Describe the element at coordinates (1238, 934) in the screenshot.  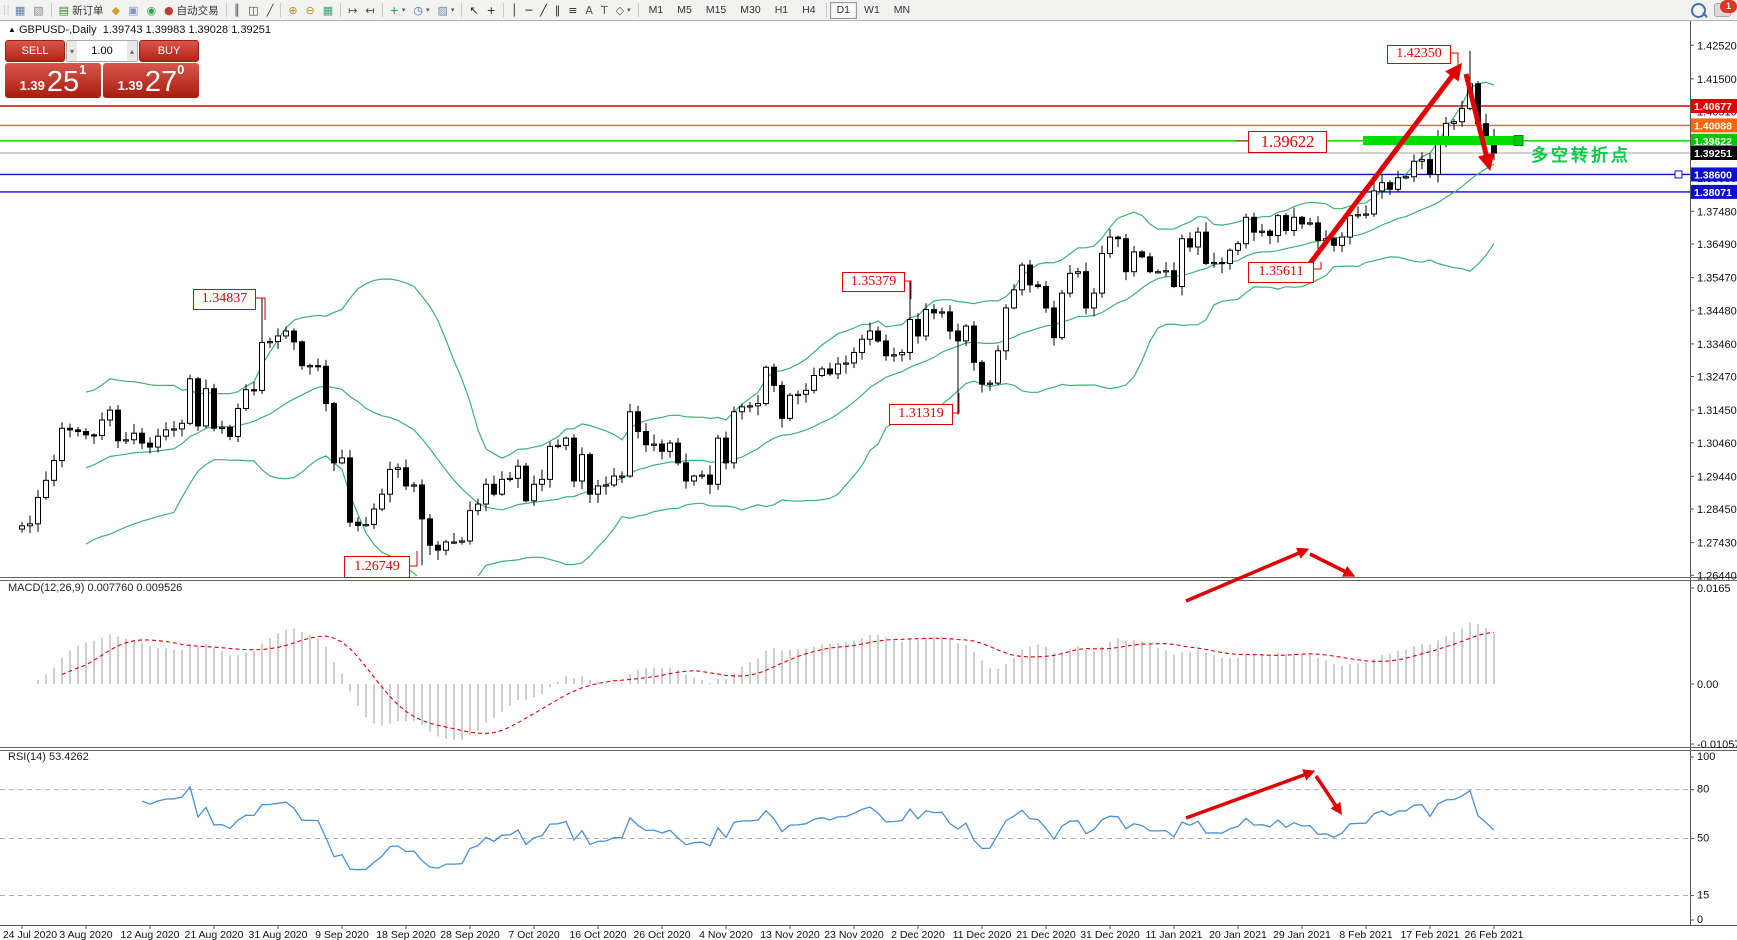
I see `date-label: 20 Jan 2021` at that location.